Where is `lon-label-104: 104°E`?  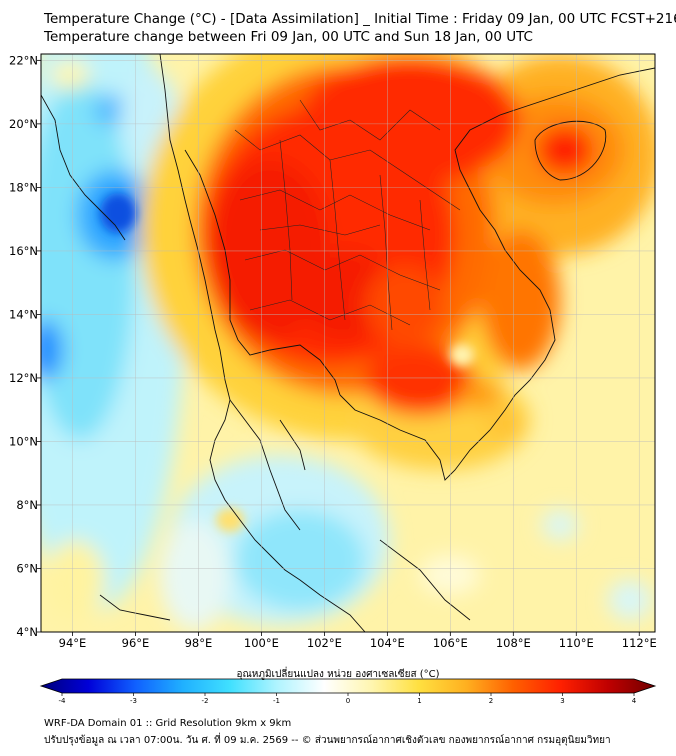 lon-label-104: 104°E is located at coordinates (387, 643).